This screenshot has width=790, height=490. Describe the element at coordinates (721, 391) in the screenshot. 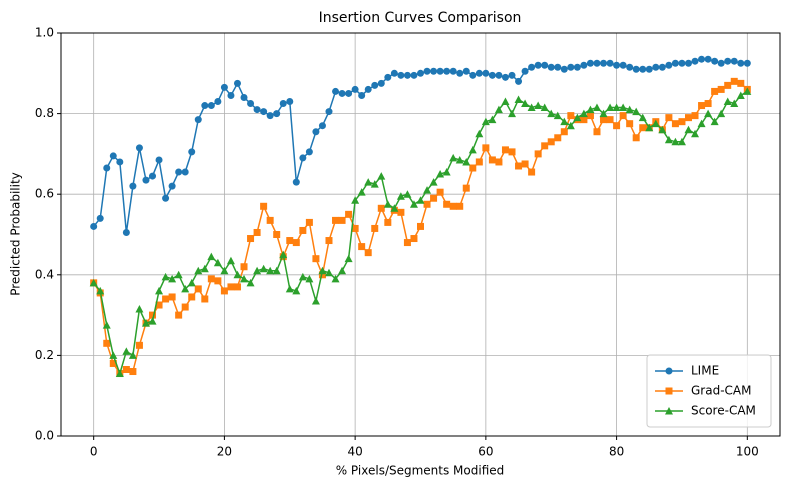

I see `legend-label: Grad-CAM` at that location.